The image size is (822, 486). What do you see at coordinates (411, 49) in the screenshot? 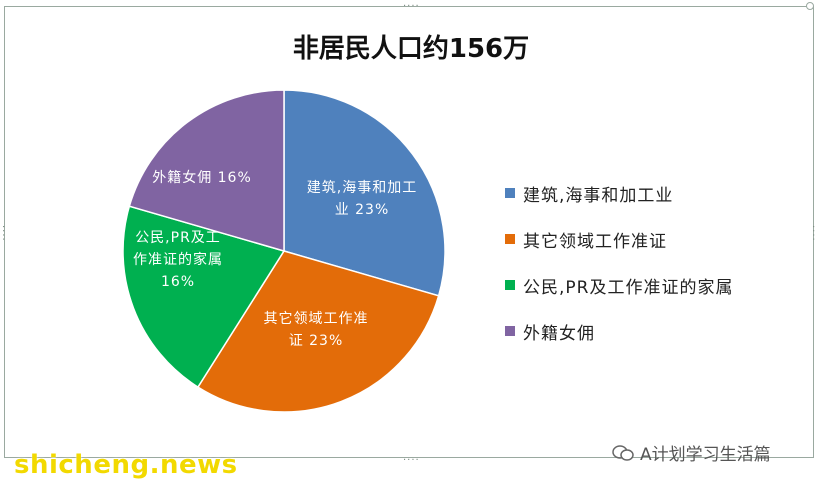
I see `chart-title: 非居民人口约156万` at bounding box center [411, 49].